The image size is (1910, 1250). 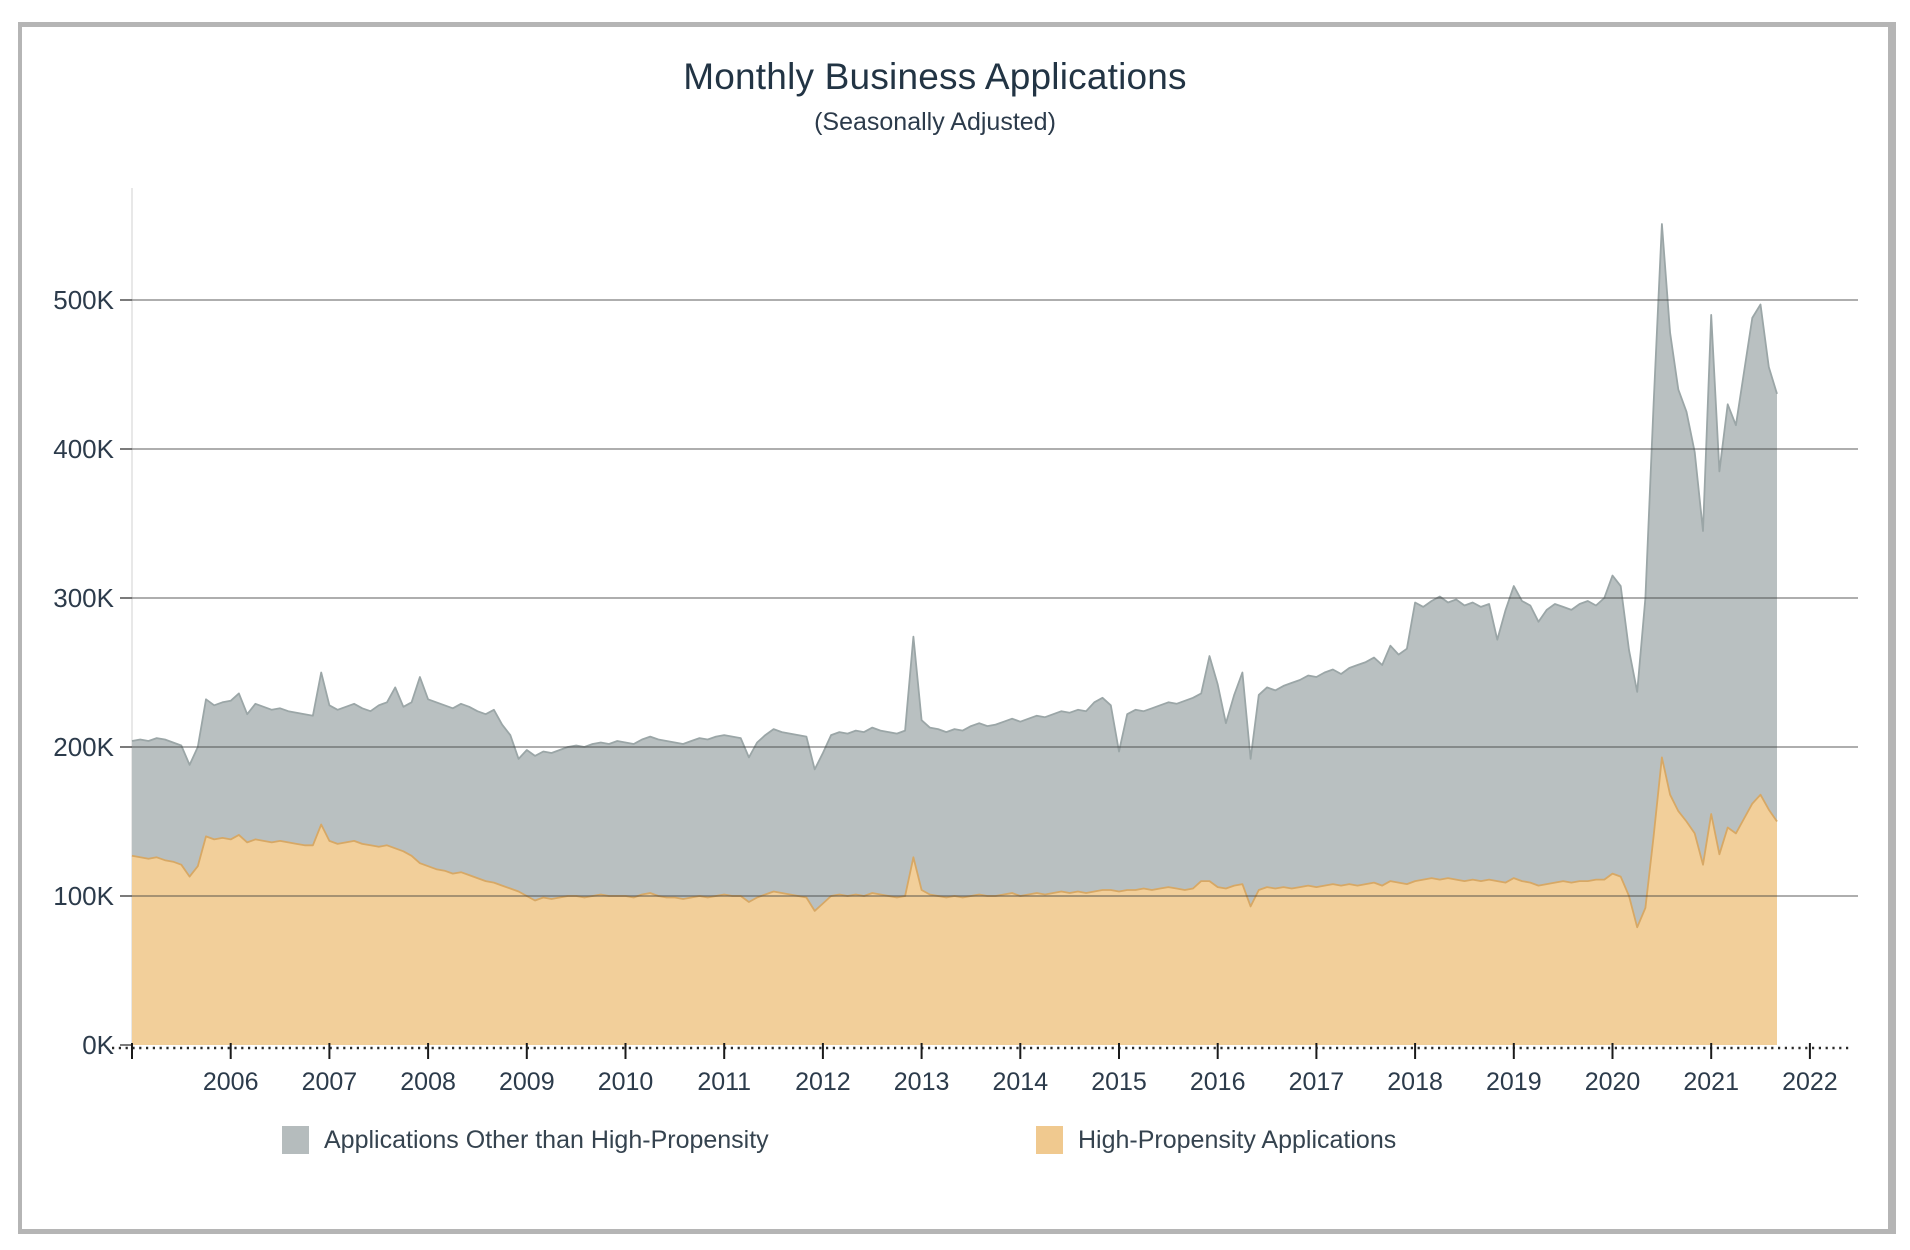 What do you see at coordinates (1237, 1139) in the screenshot?
I see `legend-label-high-propensity: High-Propensity Applications` at bounding box center [1237, 1139].